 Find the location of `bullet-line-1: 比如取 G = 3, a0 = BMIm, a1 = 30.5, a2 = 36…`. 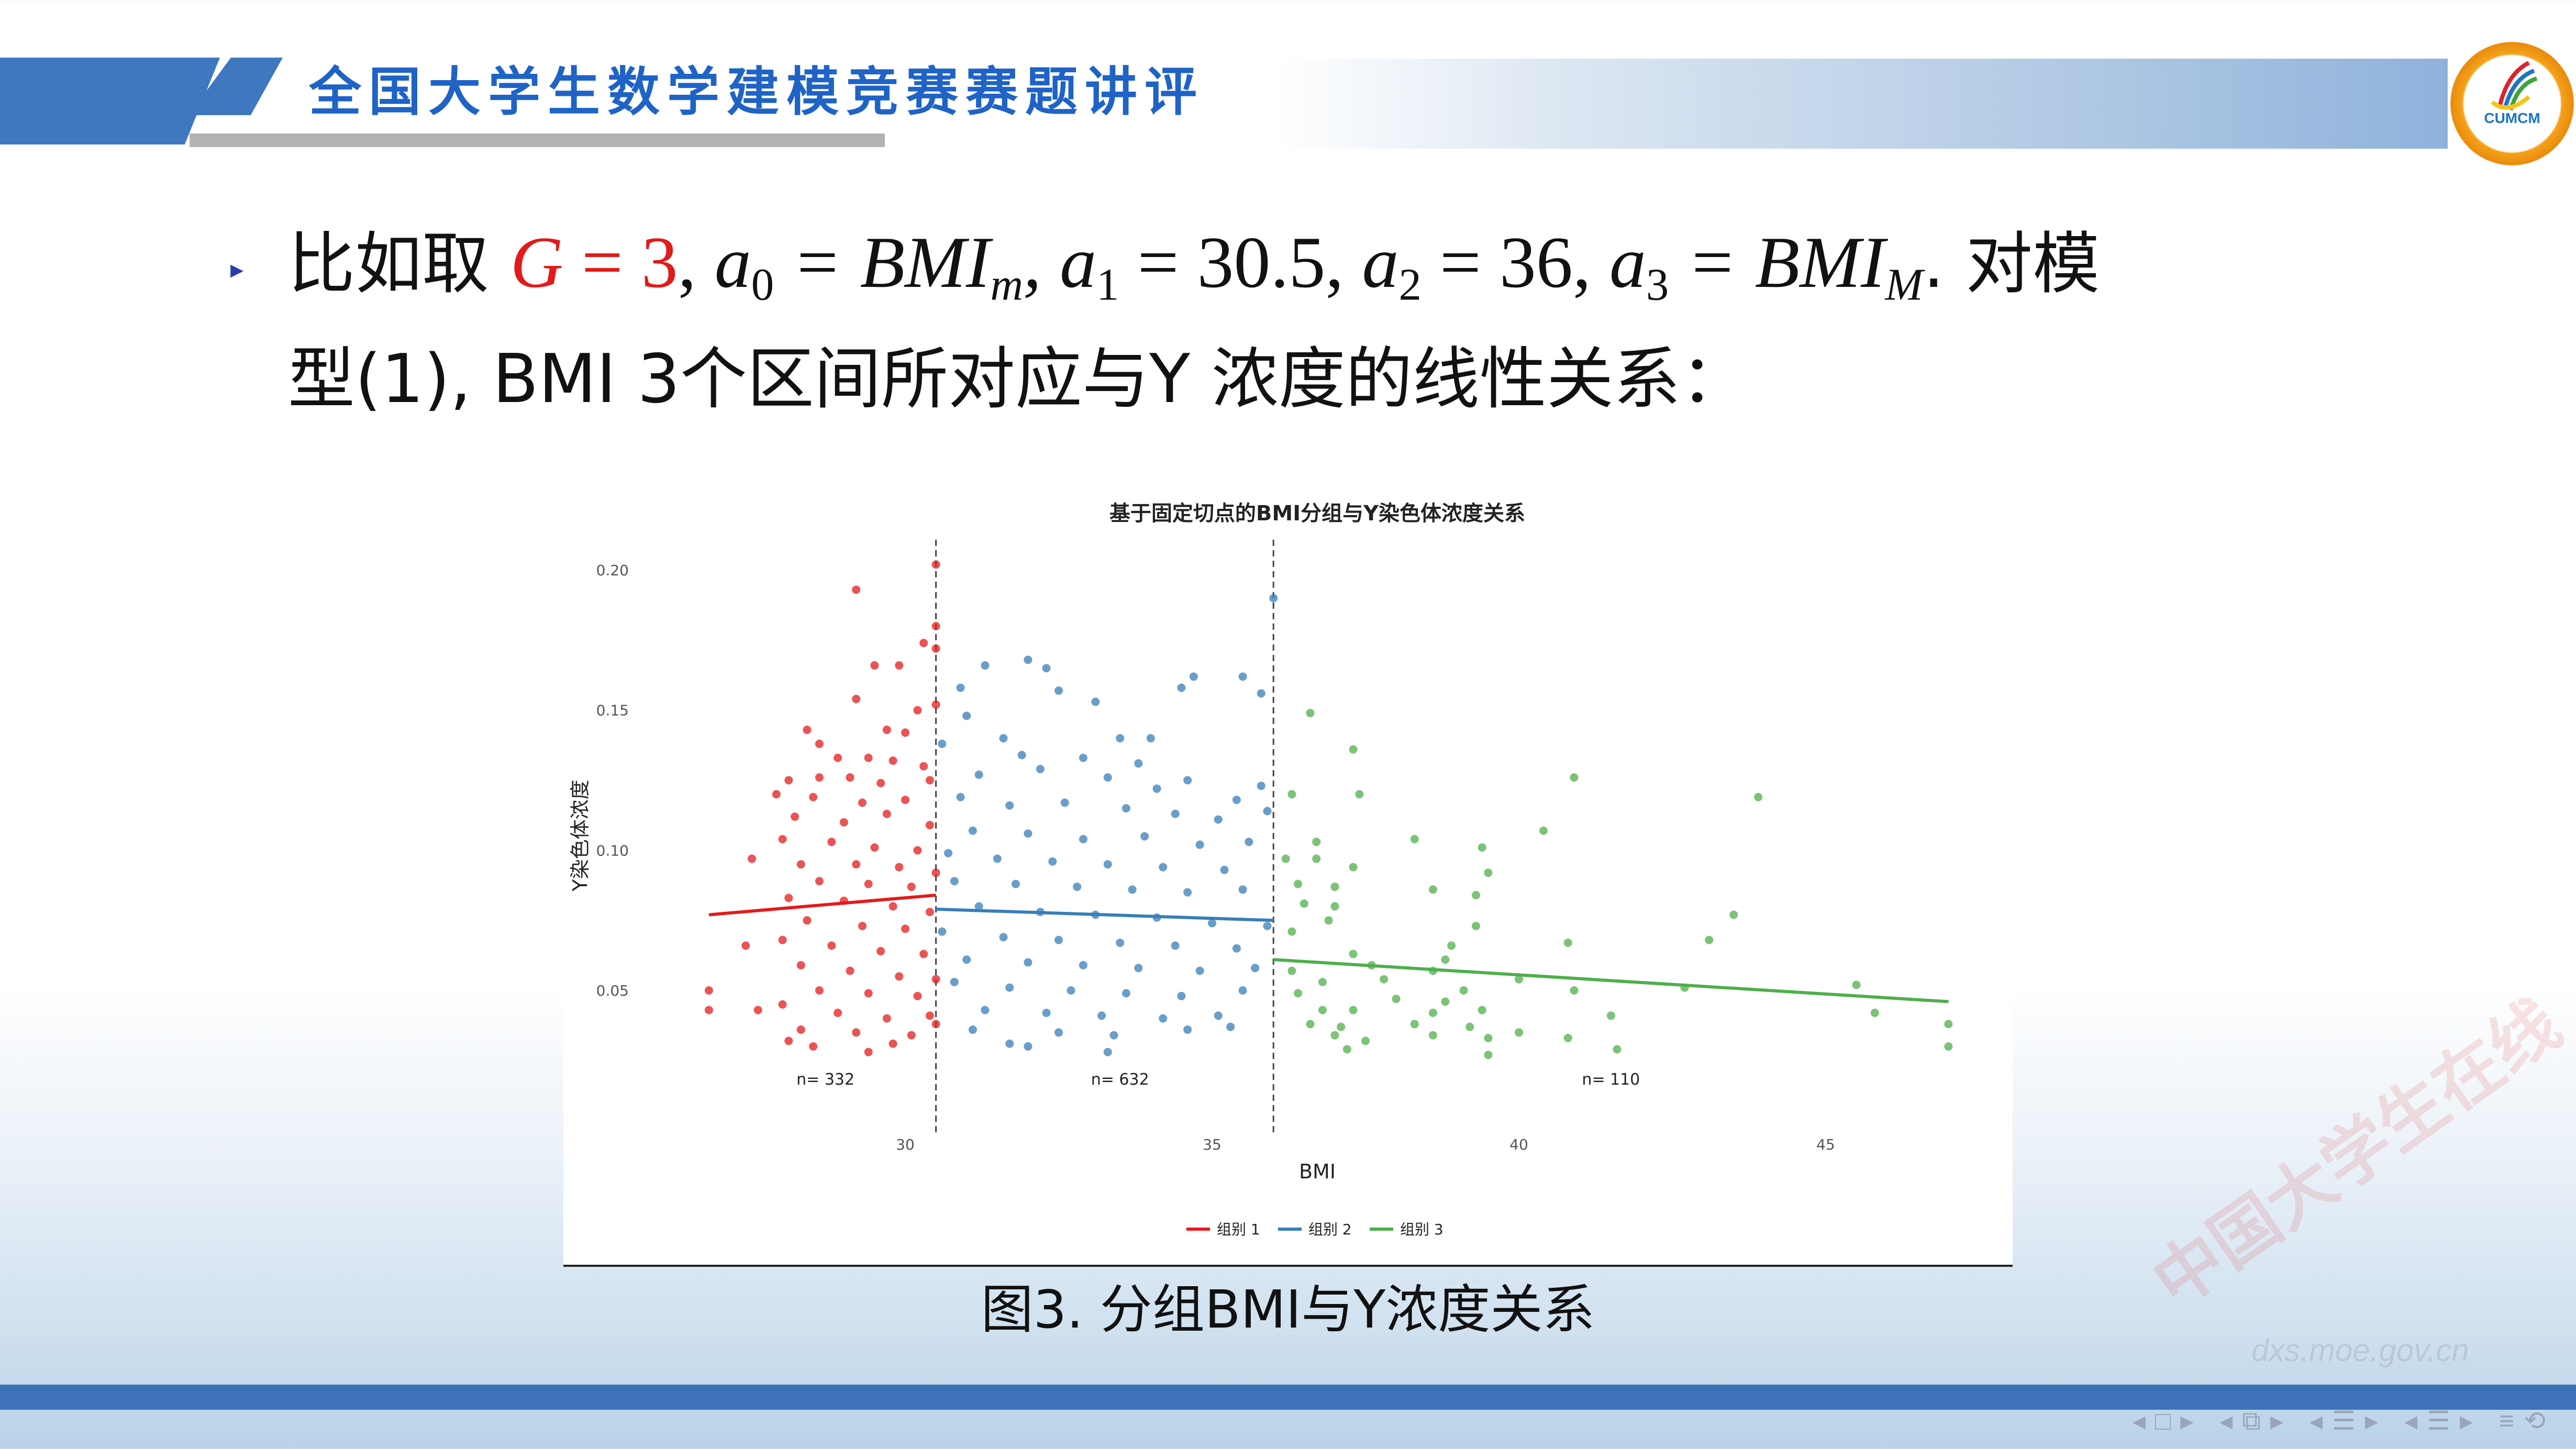

bullet-line-1: 比如取 G = 3, a0 = BMIm, a1 = 30.5, a2 = 36… is located at coordinates (1194, 266).